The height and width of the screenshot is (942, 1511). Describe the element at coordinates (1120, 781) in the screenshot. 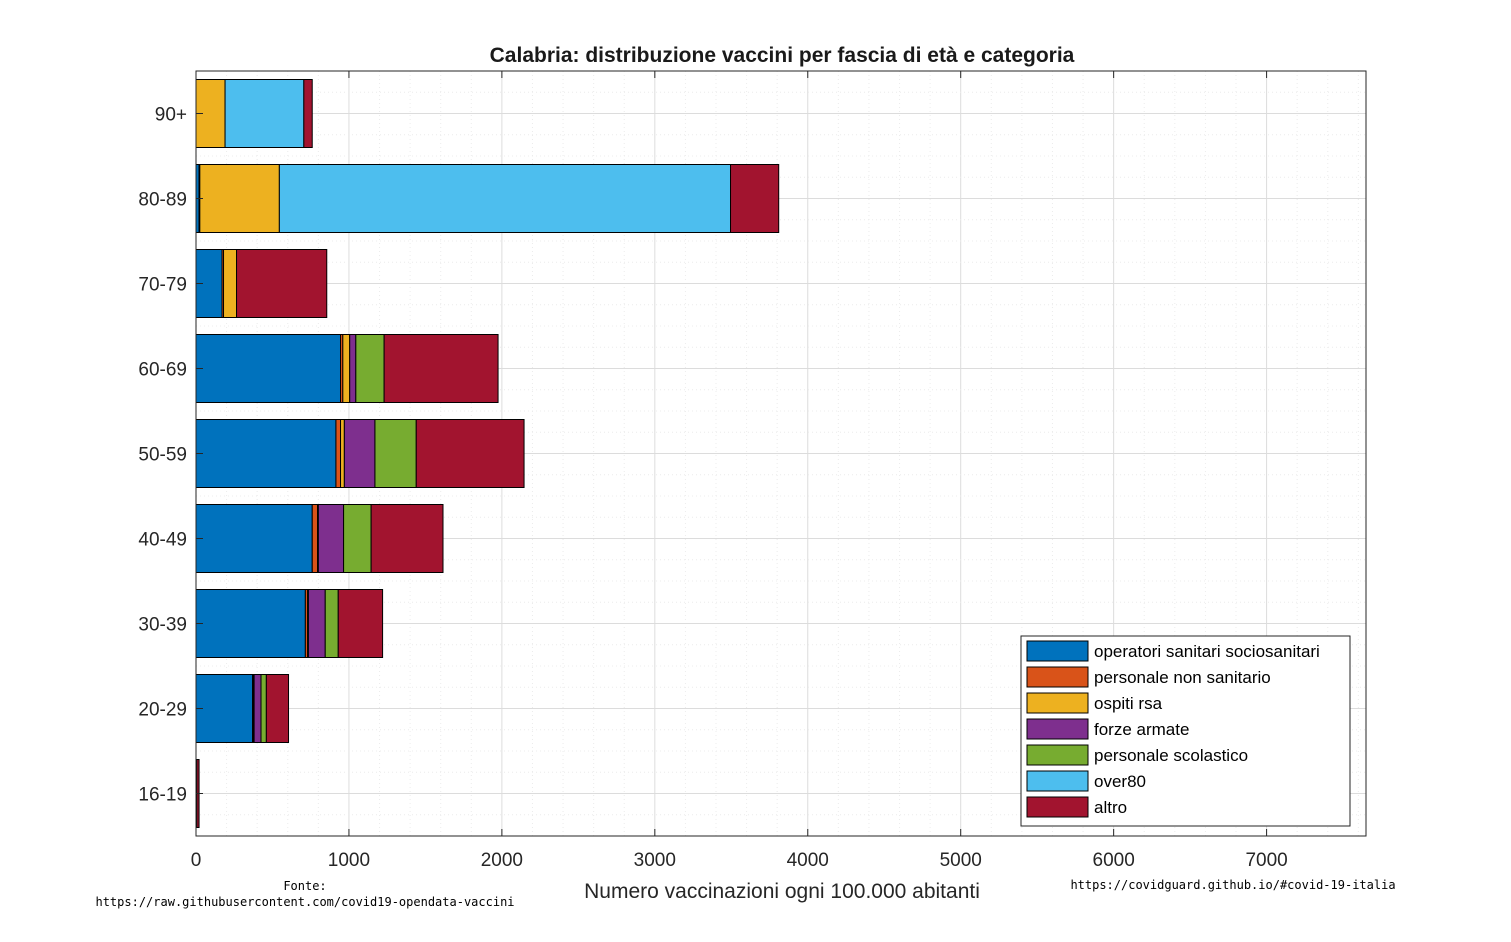

I see `legend-entry: over80` at that location.